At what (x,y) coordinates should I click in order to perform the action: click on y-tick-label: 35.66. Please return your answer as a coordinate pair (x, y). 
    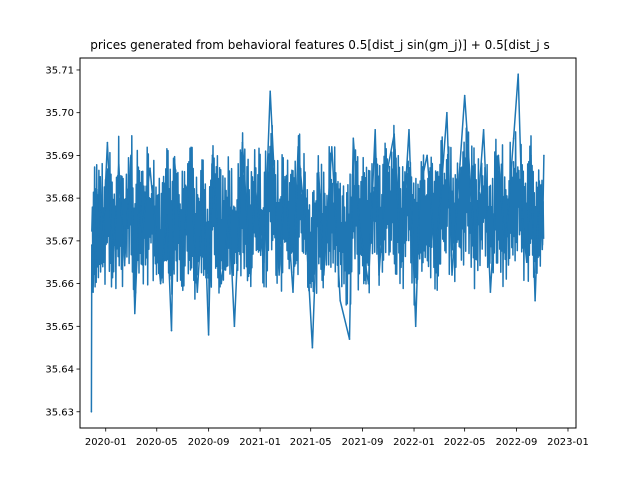
    Looking at the image, I should click on (59, 284).